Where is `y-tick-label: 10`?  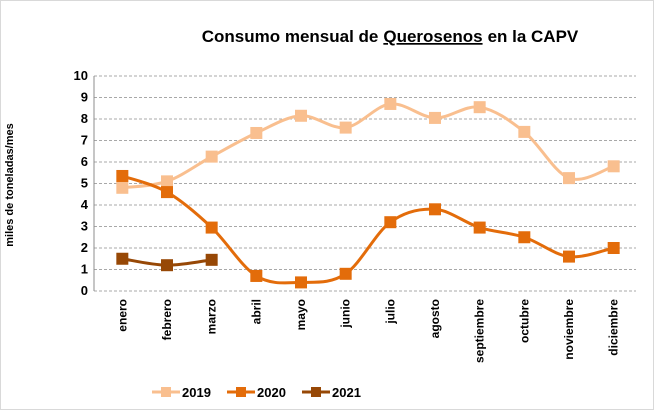 y-tick-label: 10 is located at coordinates (81, 75).